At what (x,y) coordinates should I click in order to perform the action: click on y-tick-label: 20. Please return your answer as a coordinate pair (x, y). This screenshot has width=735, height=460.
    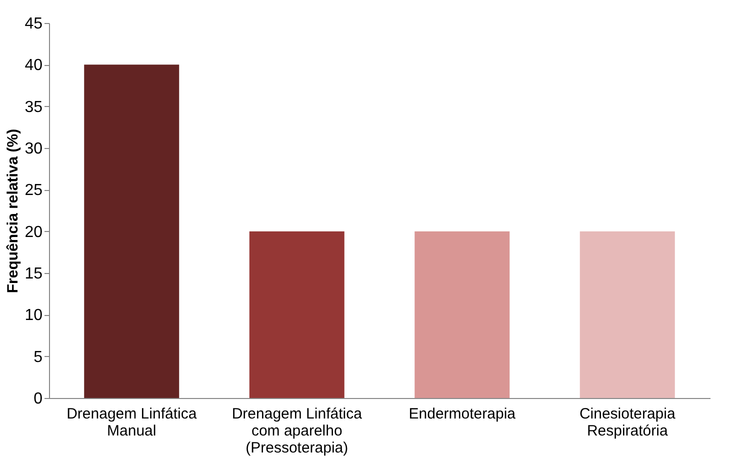
    Looking at the image, I should click on (33, 232).